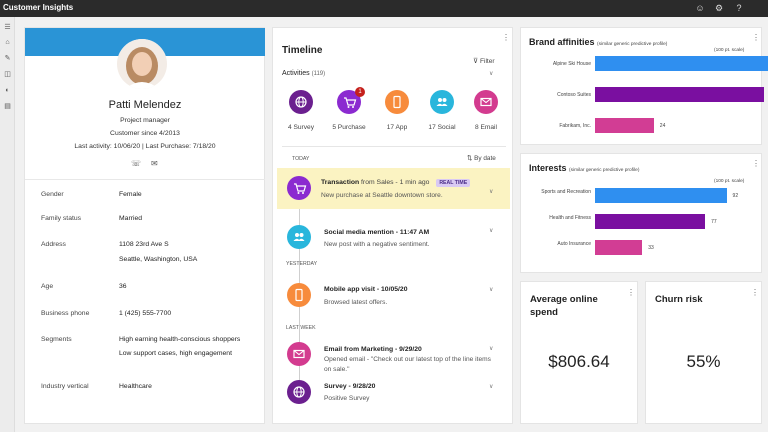 Image resolution: width=768 pixels, height=432 pixels. I want to click on globe-icon, so click(301, 102).